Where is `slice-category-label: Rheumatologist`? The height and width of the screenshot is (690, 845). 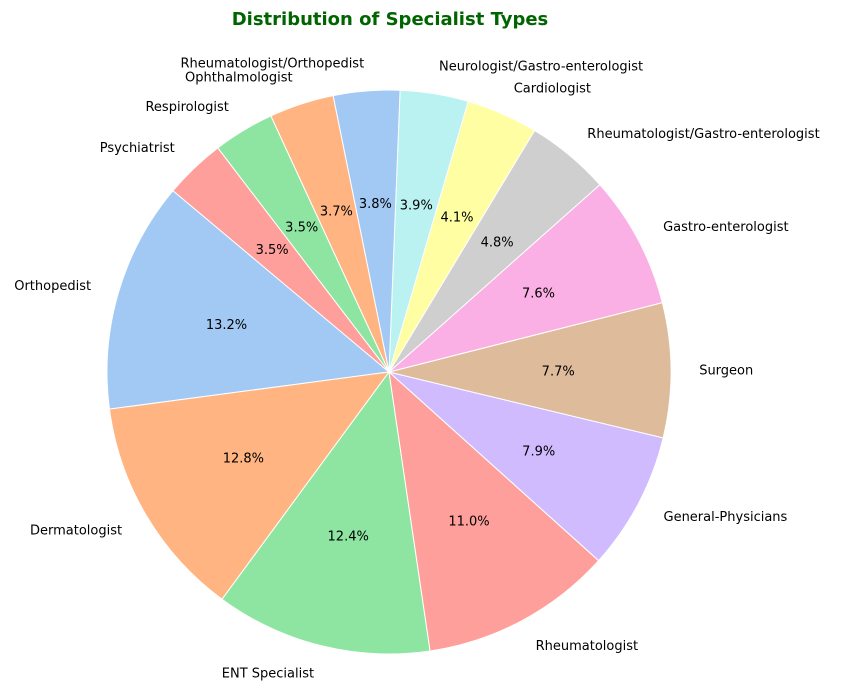
slice-category-label: Rheumatologist is located at coordinates (587, 646).